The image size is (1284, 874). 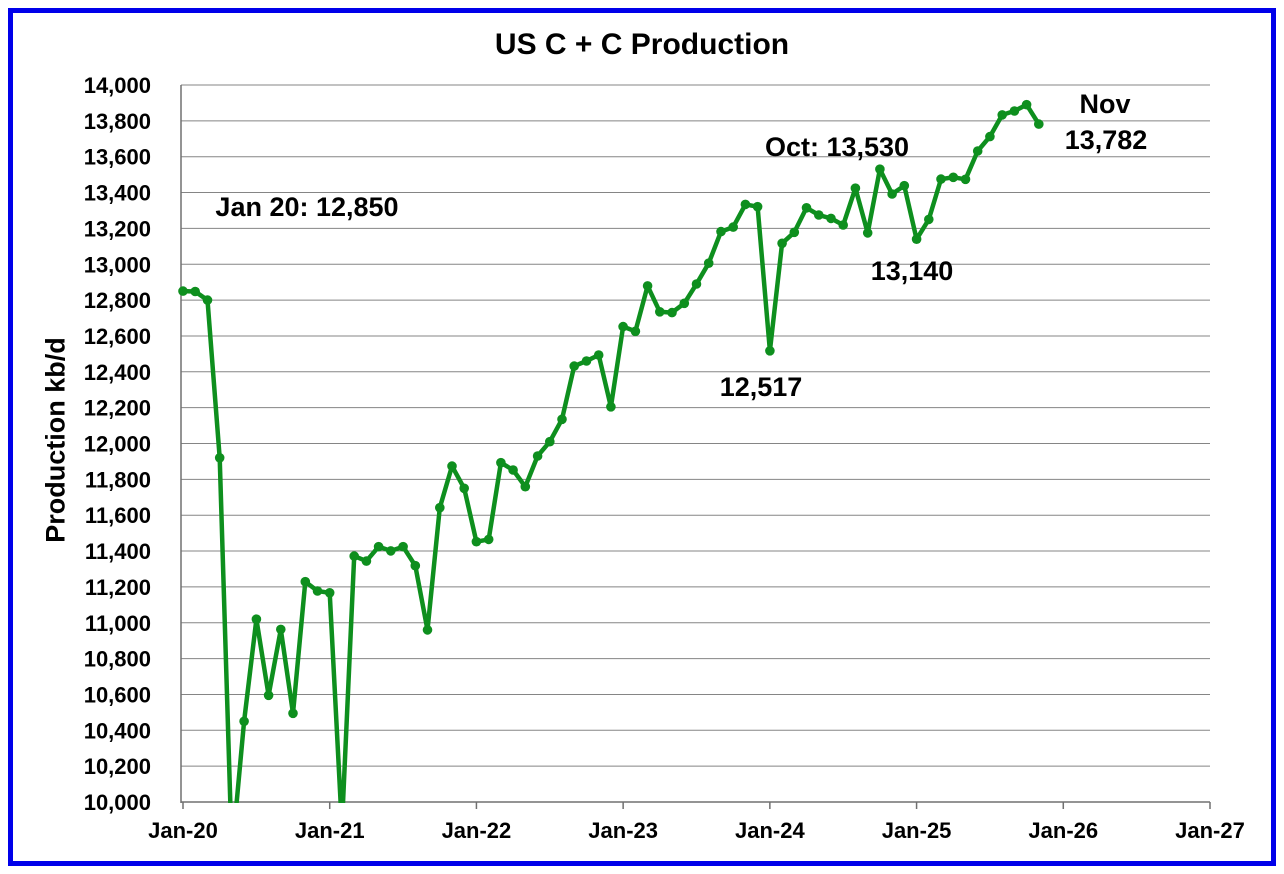 What do you see at coordinates (761, 387) in the screenshot?
I see `annotation: 12,517` at bounding box center [761, 387].